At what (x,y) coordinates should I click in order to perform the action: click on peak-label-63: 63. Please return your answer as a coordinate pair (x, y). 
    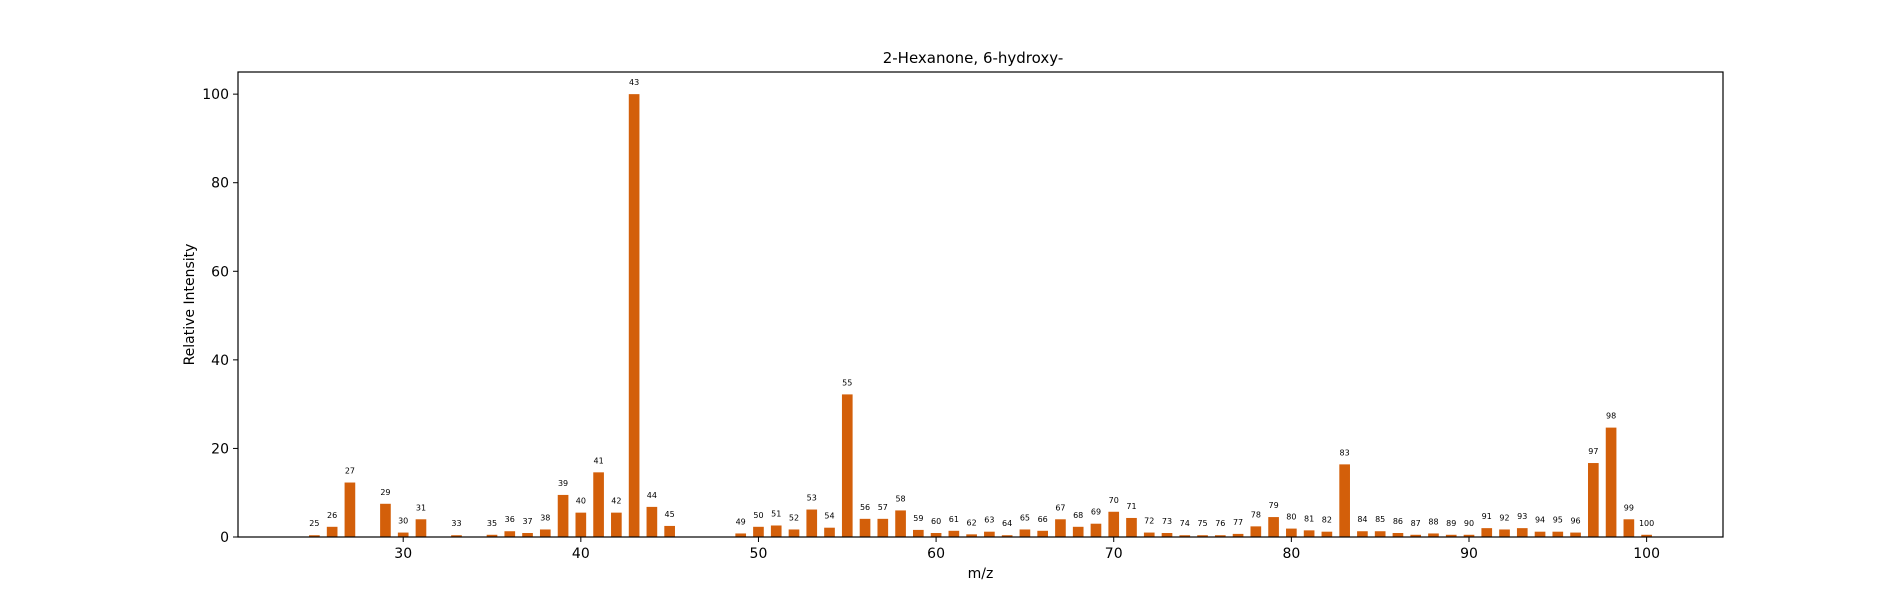
    Looking at the image, I should click on (989, 520).